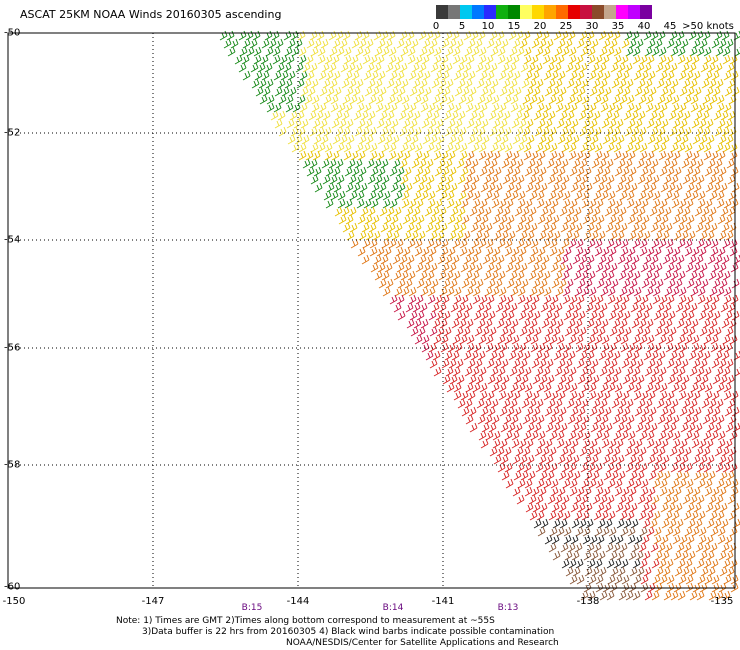 The width and height of the screenshot is (740, 650). What do you see at coordinates (151, 14) in the screenshot?
I see `map-title: ASCAT 25KM NOAA Winds 20160305 ascending` at bounding box center [151, 14].